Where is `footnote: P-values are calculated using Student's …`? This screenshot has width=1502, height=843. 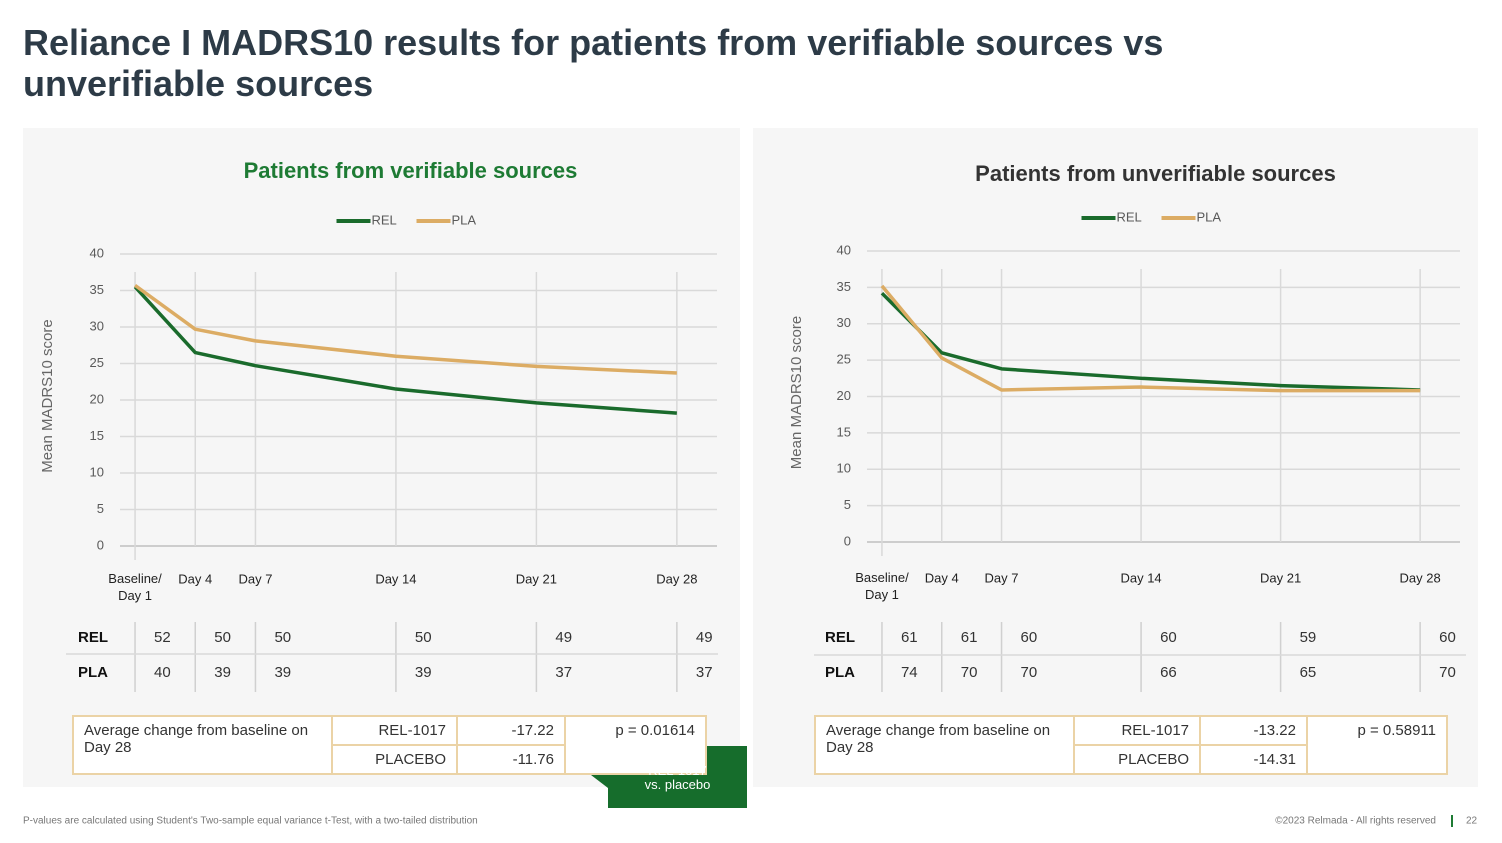 footnote: P-values are calculated using Student's … is located at coordinates (250, 821).